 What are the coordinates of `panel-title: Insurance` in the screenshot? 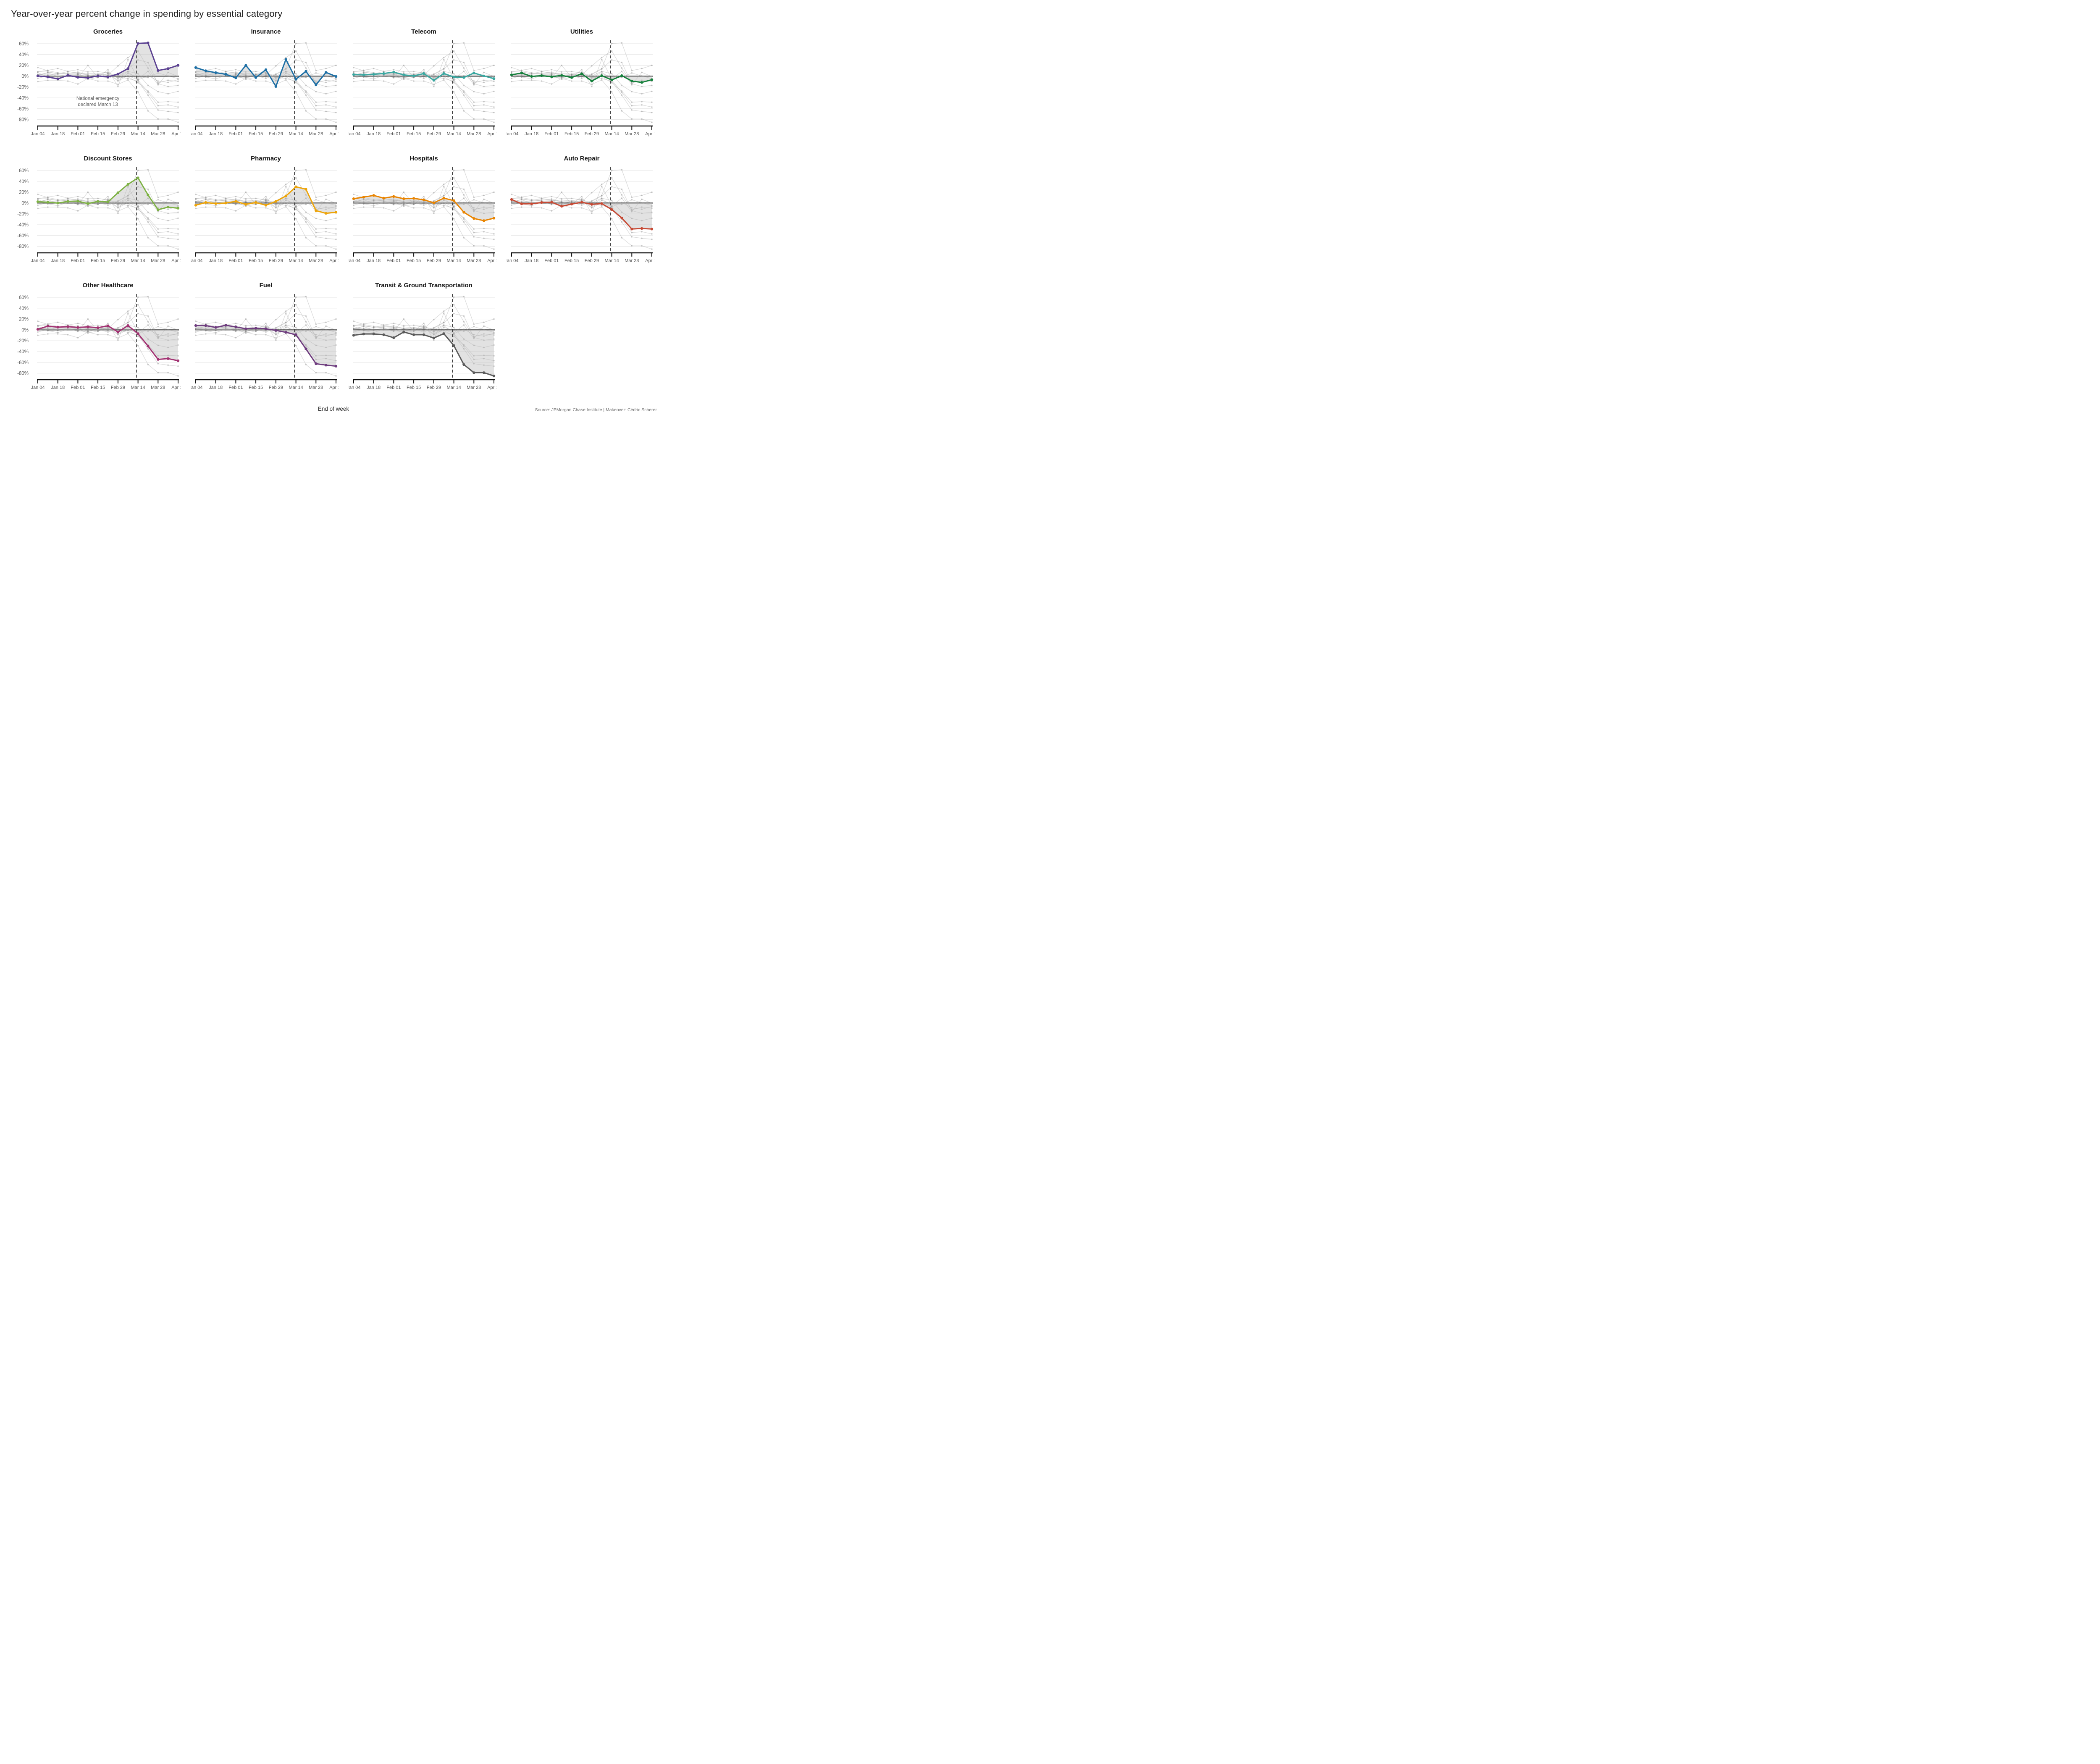 It's located at (266, 31).